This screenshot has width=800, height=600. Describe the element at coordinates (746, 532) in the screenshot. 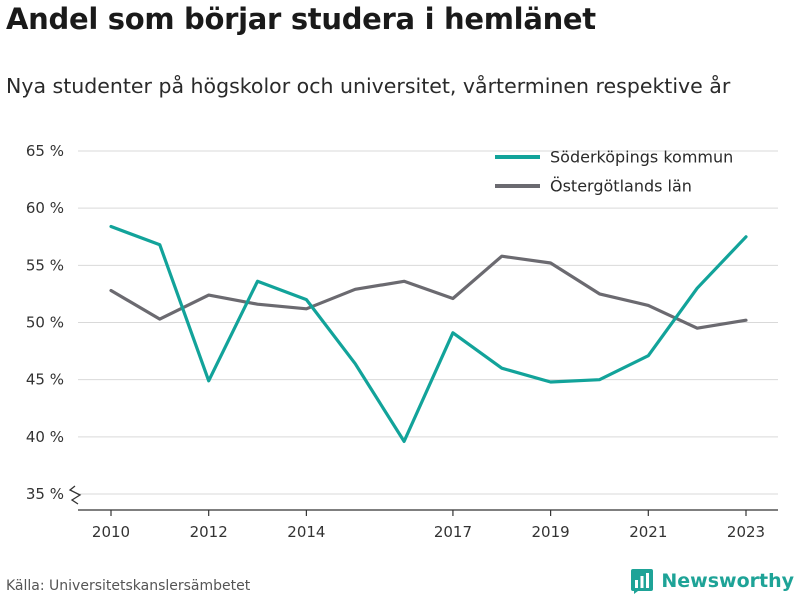

I see `x-tick-label: 2023` at that location.